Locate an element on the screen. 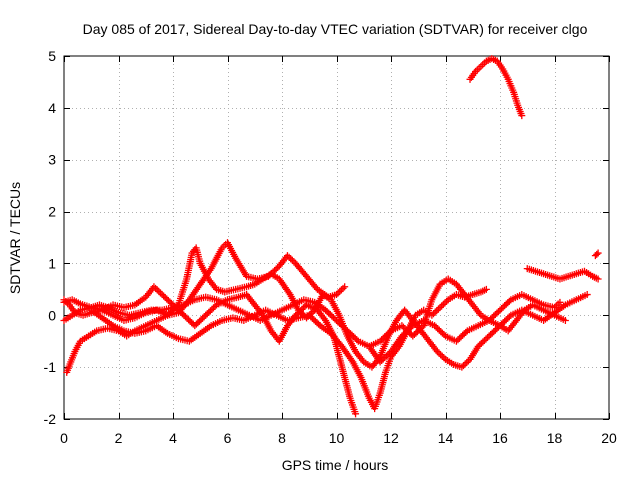 This screenshot has width=640, height=480. y-tick-label: 3 is located at coordinates (52, 160).